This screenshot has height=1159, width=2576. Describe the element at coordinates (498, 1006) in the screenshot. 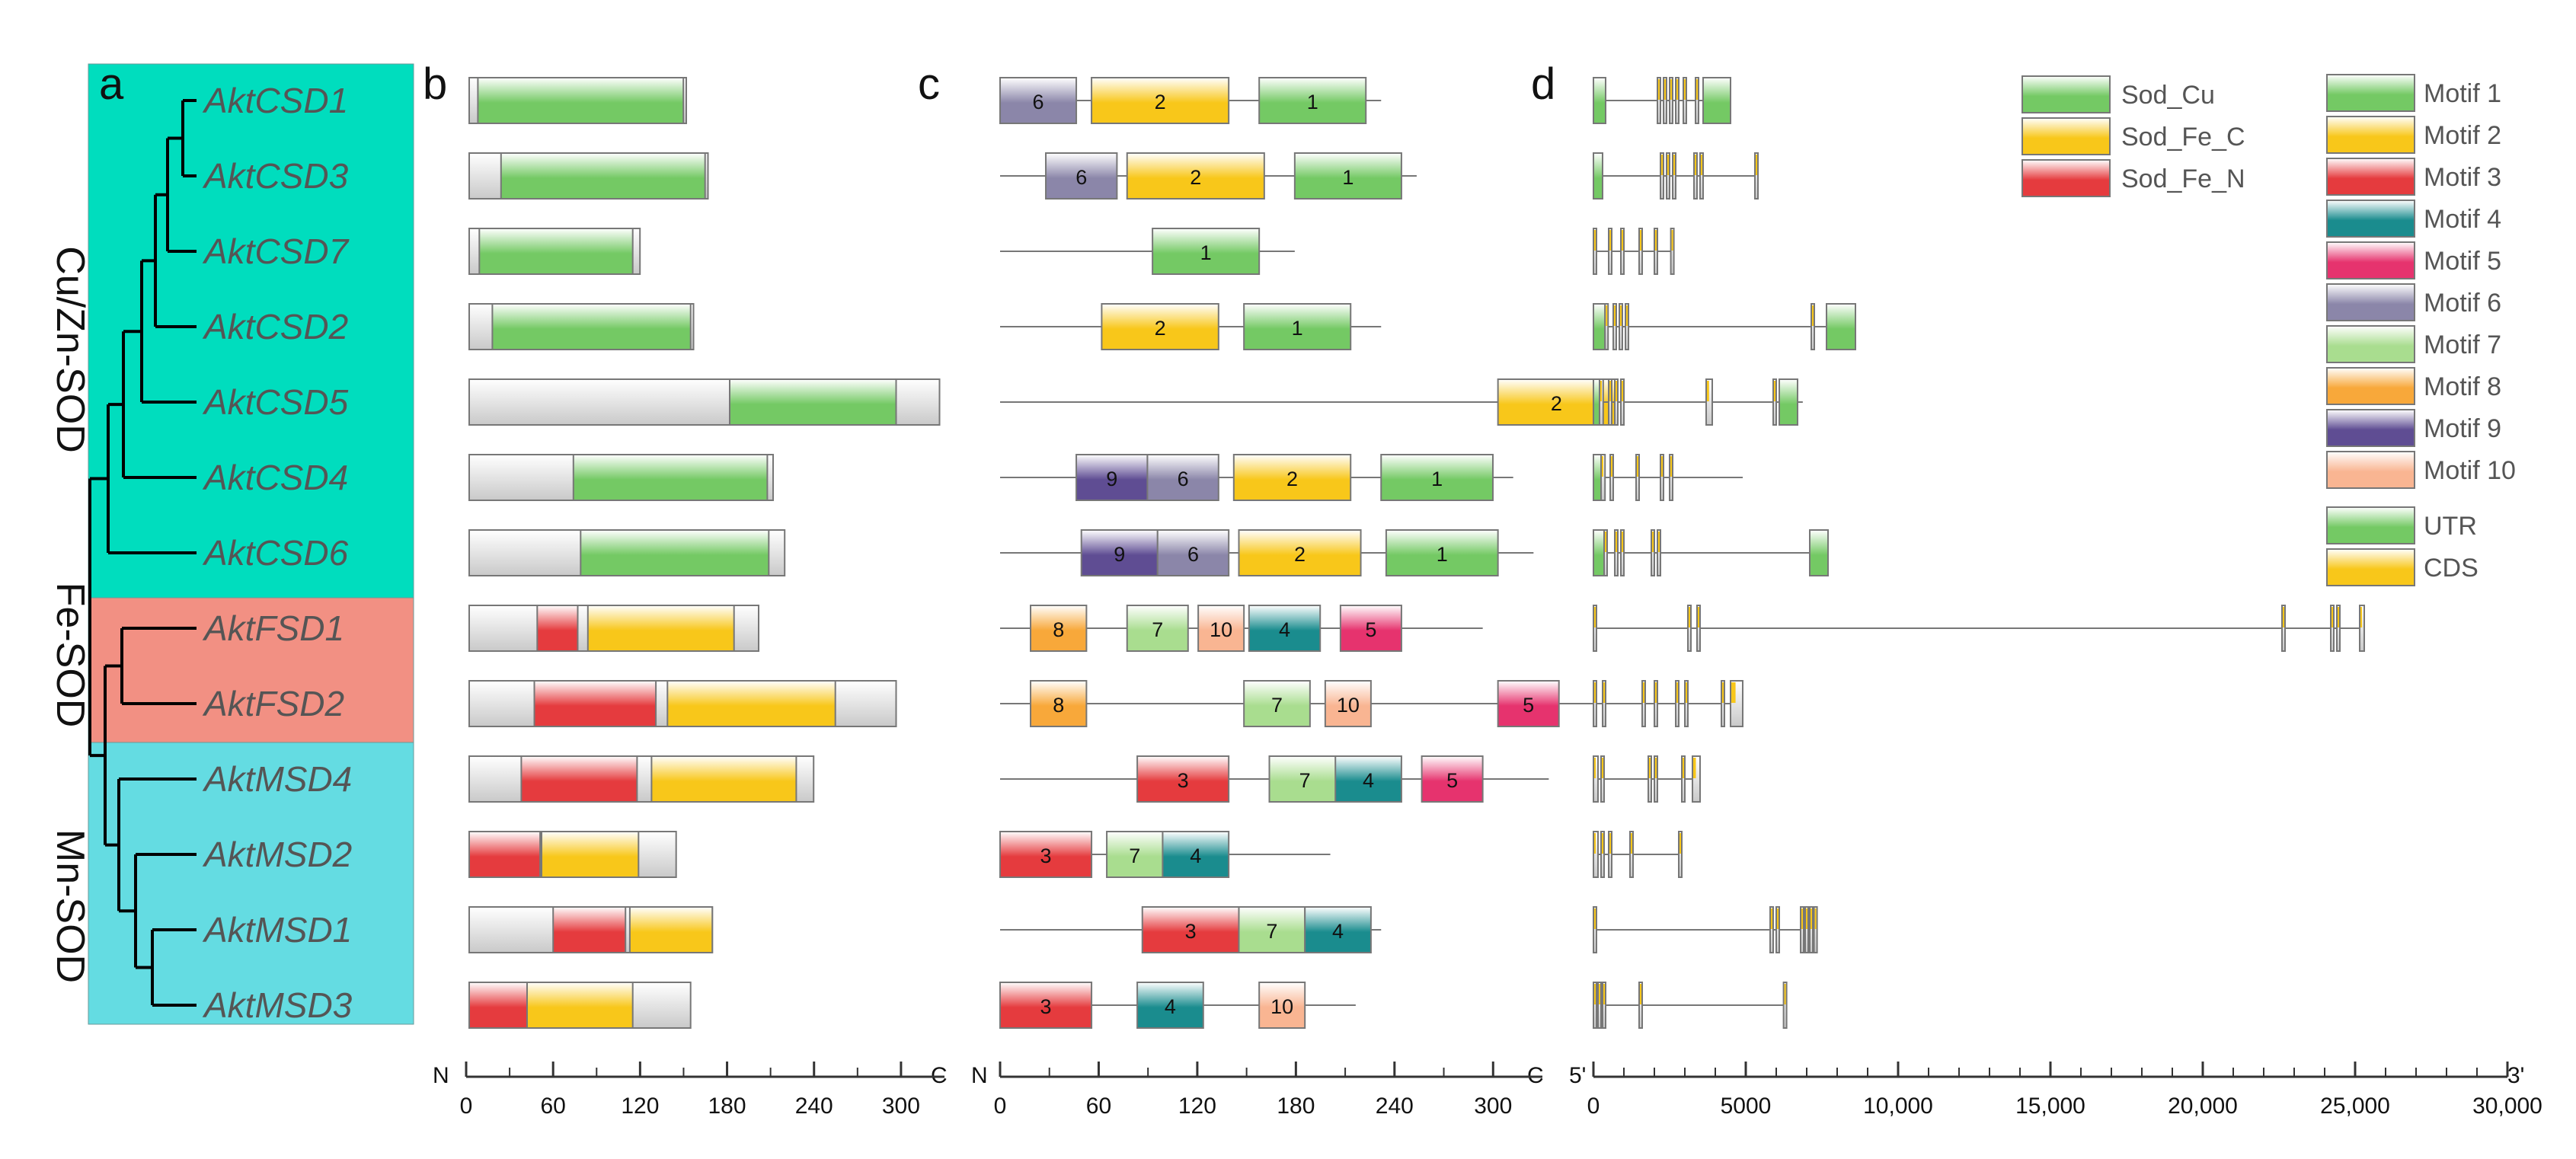

I see `domain-sod-fe-n-aktmsd3` at that location.